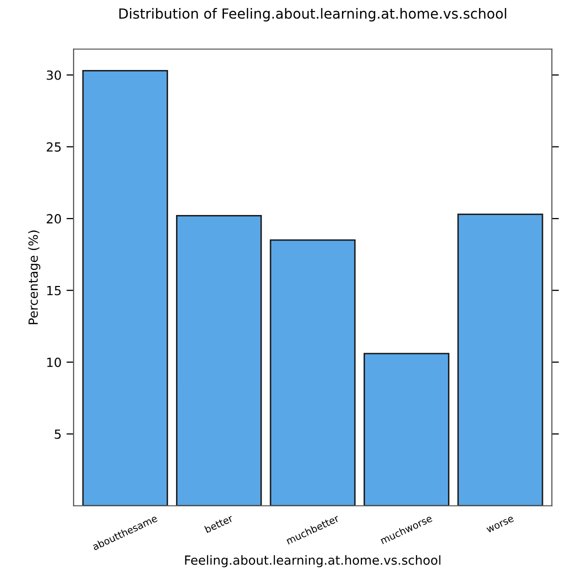 Image resolution: width=566 pixels, height=578 pixels. I want to click on y-tick-label: 30, so click(53, 75).